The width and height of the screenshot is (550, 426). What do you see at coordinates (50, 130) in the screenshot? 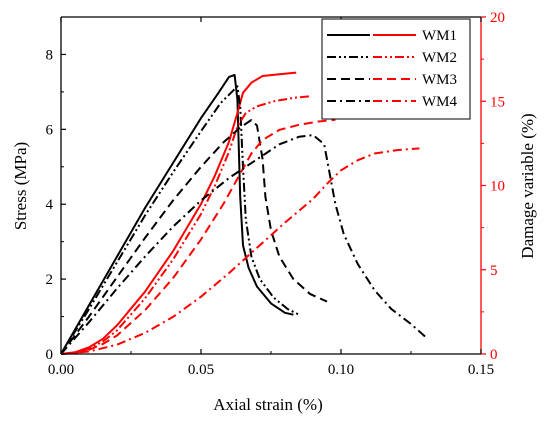
I see `y-tick-label: 6` at bounding box center [50, 130].